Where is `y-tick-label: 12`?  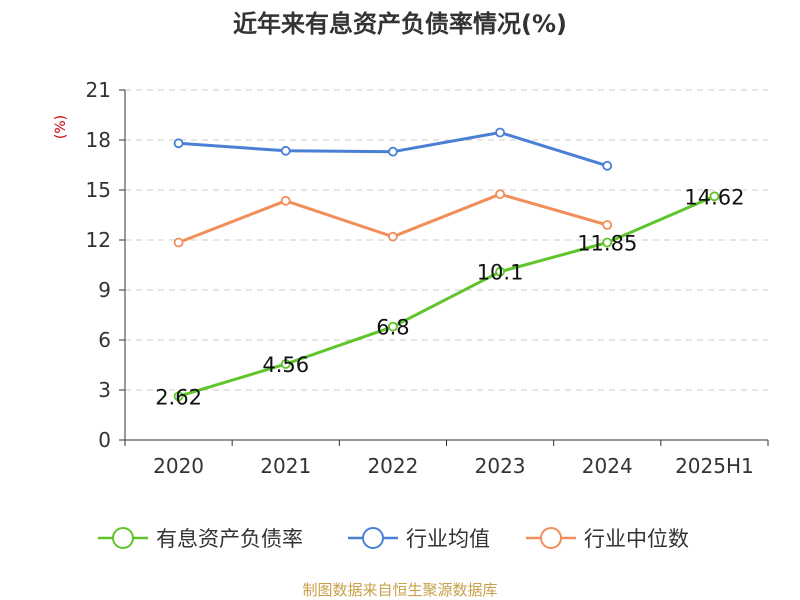
y-tick-label: 12 is located at coordinates (98, 240).